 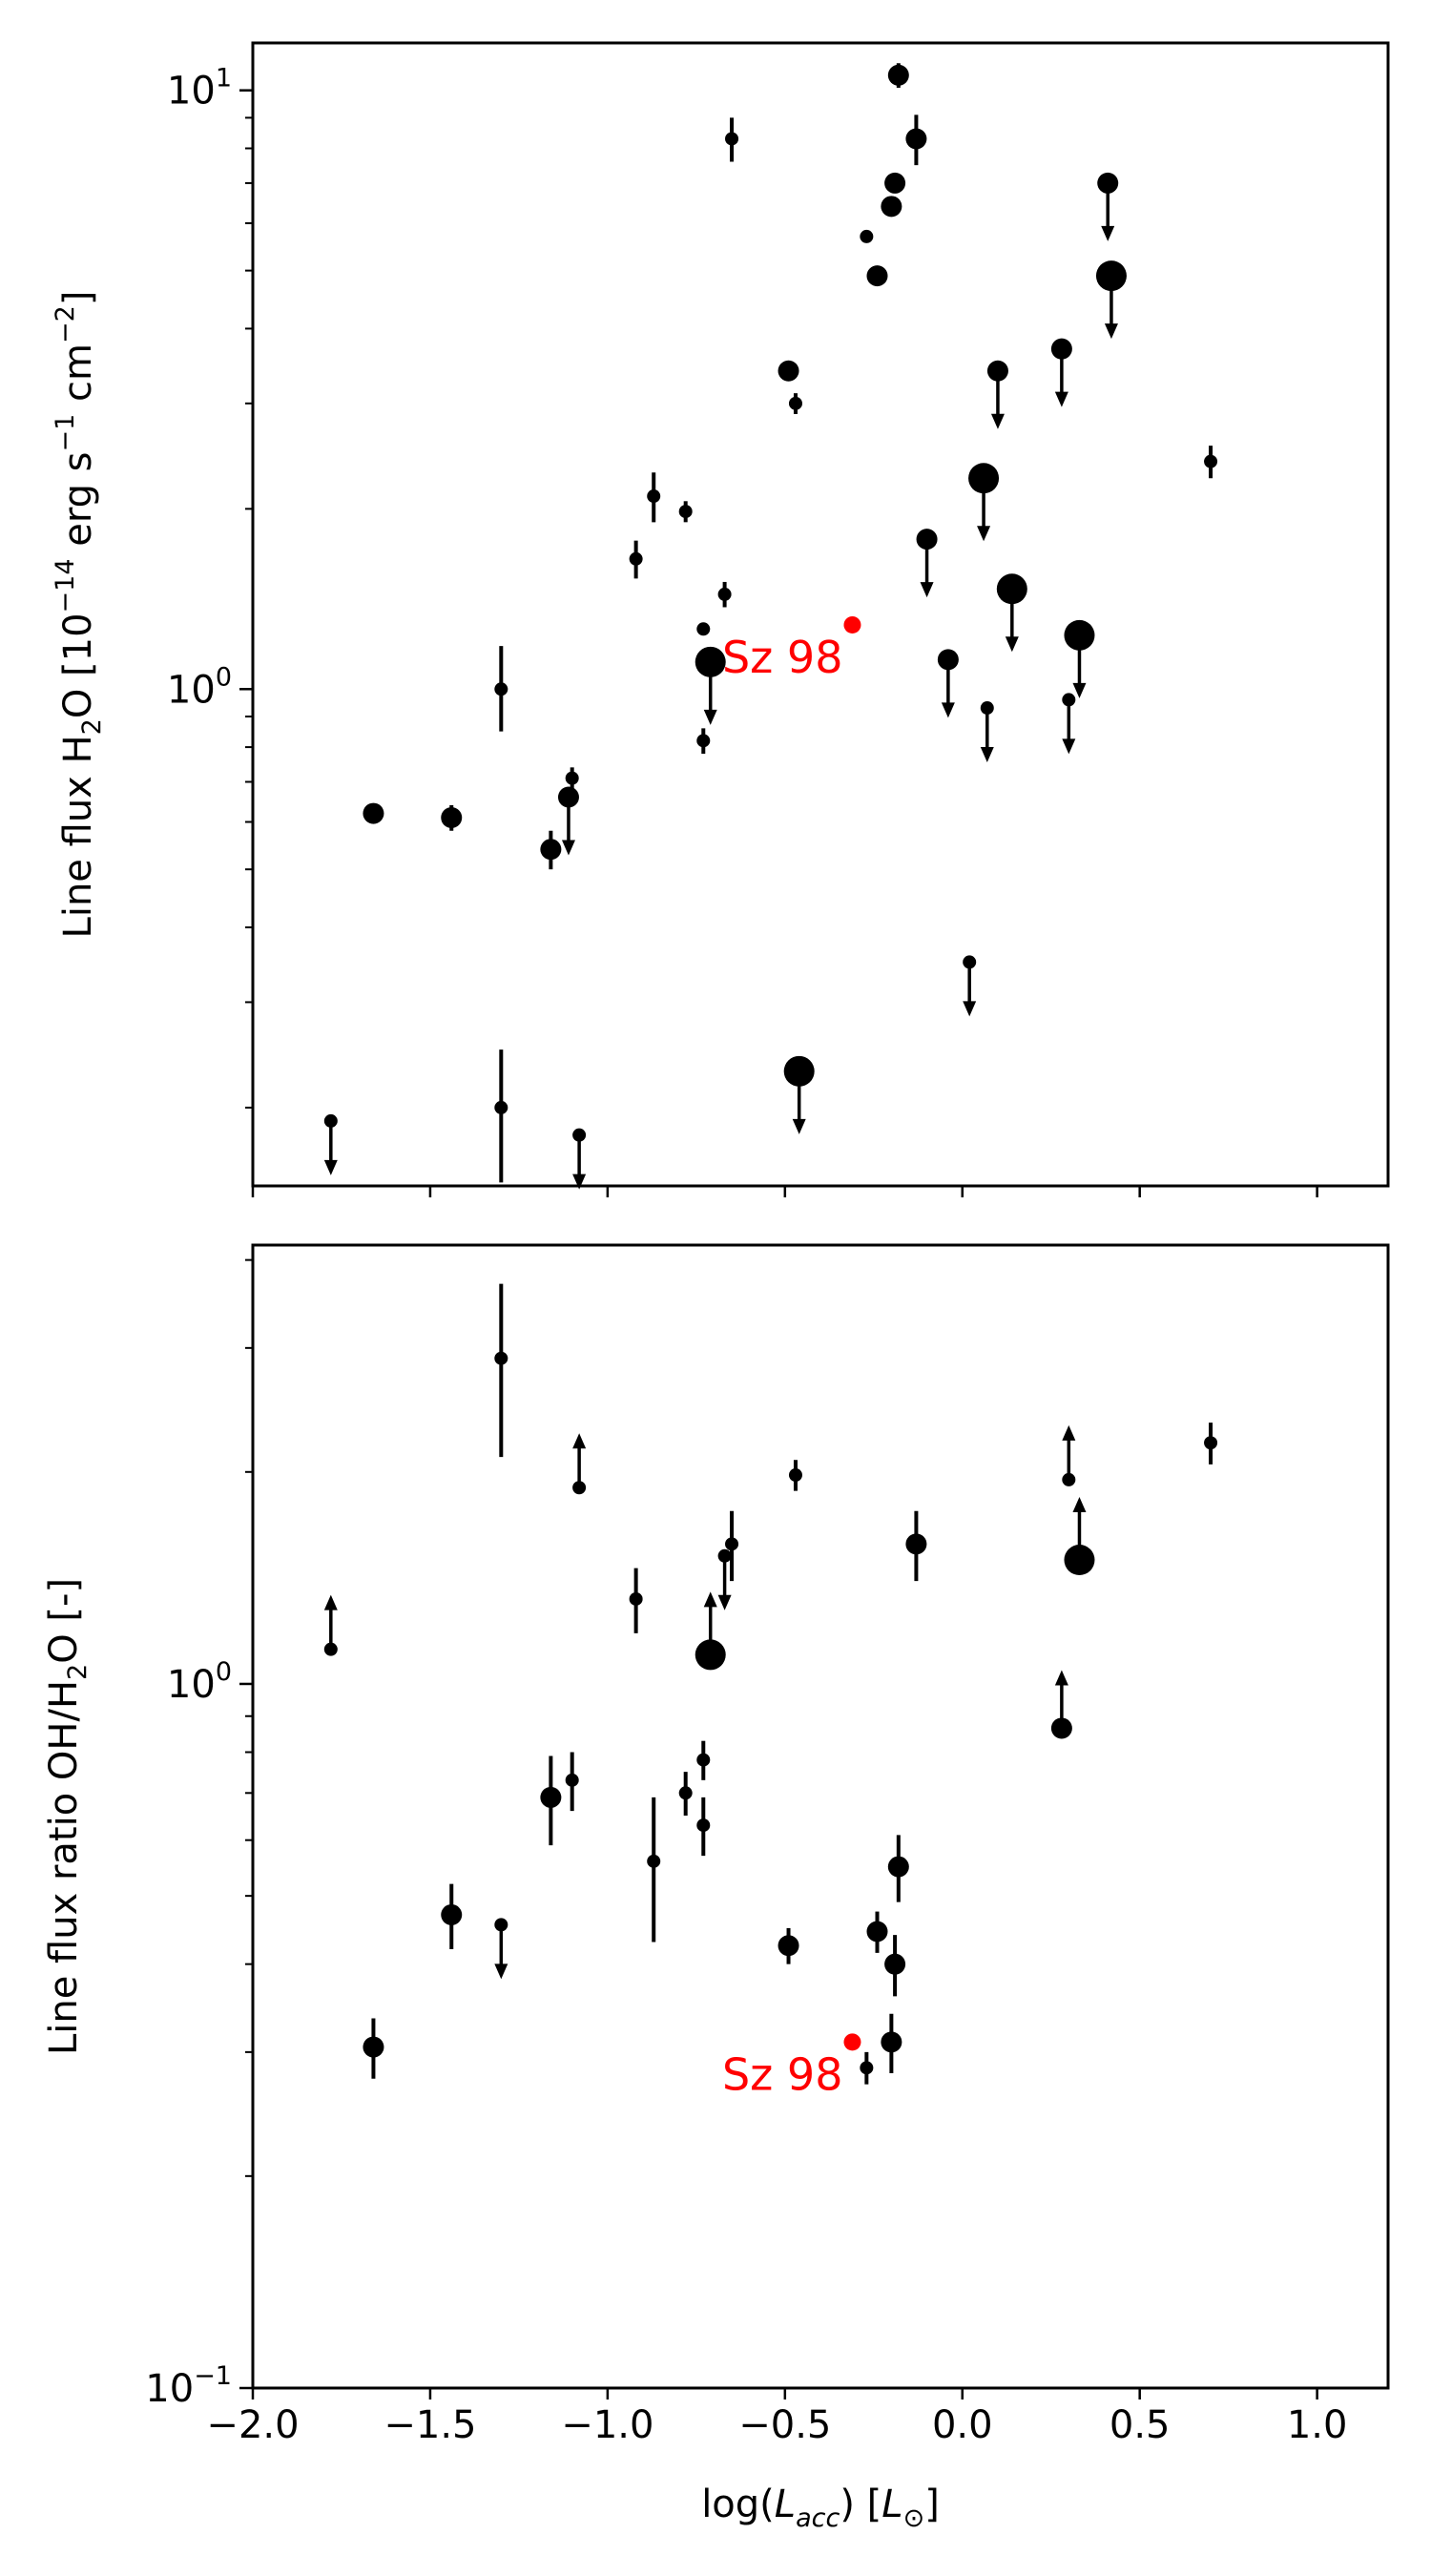 What do you see at coordinates (607, 2425) in the screenshot?
I see `x-tick-label: −1.0` at bounding box center [607, 2425].